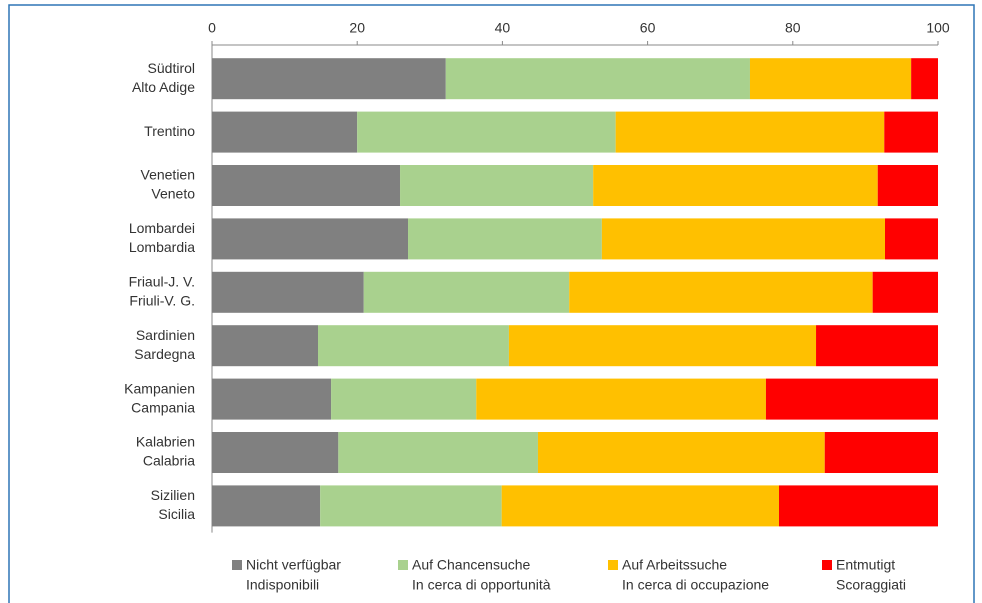 This screenshot has width=982, height=603. Describe the element at coordinates (163, 407) in the screenshot. I see `y-tick-label: Campania` at that location.